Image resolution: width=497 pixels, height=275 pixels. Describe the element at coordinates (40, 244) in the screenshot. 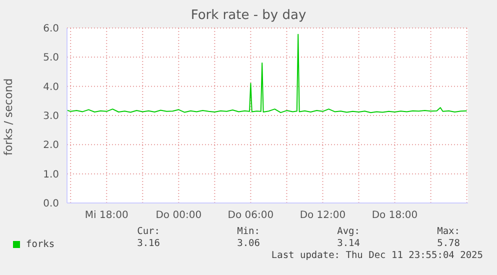

I see `legend-label: forks` at that location.